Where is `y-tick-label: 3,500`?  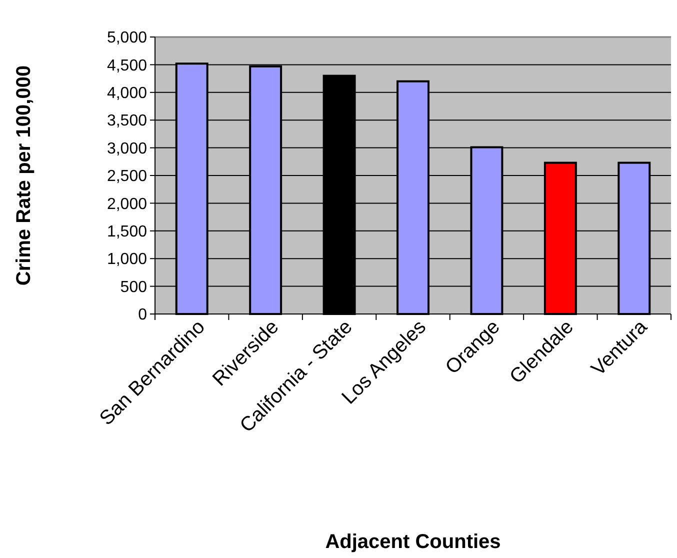 y-tick-label: 3,500 is located at coordinates (127, 121).